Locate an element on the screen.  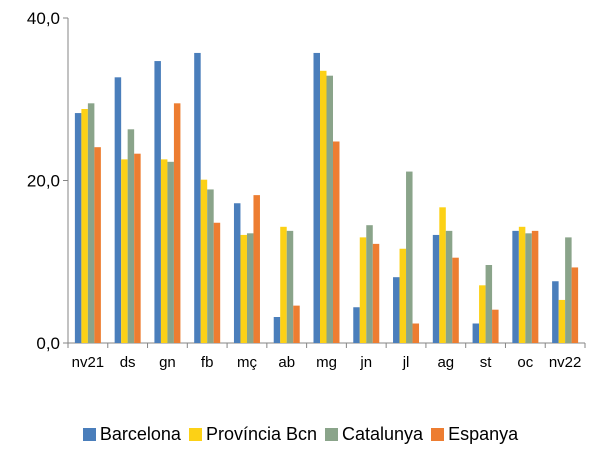
legend-item: Barcelona is located at coordinates (131, 434).